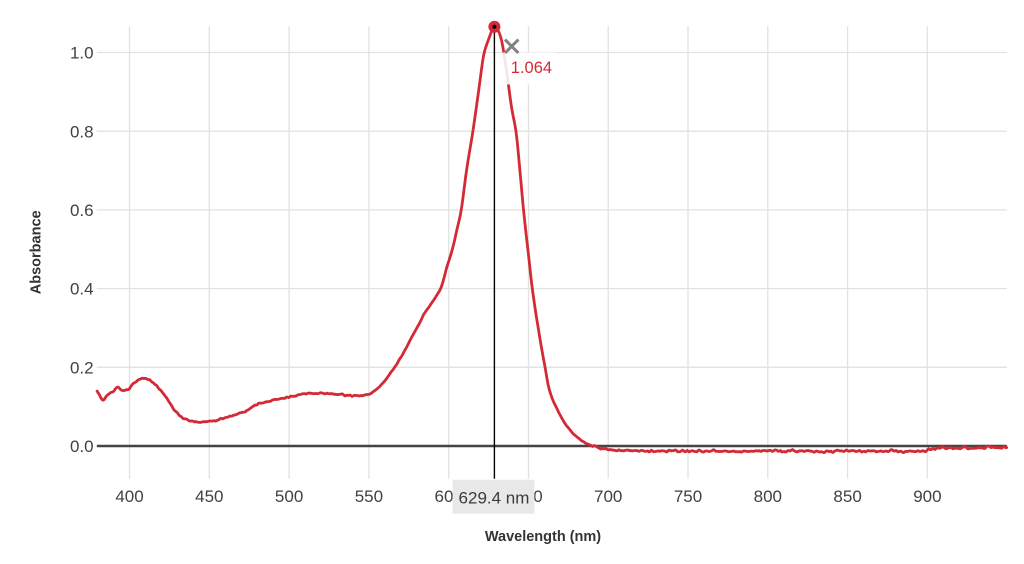 The width and height of the screenshot is (1024, 564). What do you see at coordinates (82, 210) in the screenshot?
I see `svg-text: 0.6` at bounding box center [82, 210].